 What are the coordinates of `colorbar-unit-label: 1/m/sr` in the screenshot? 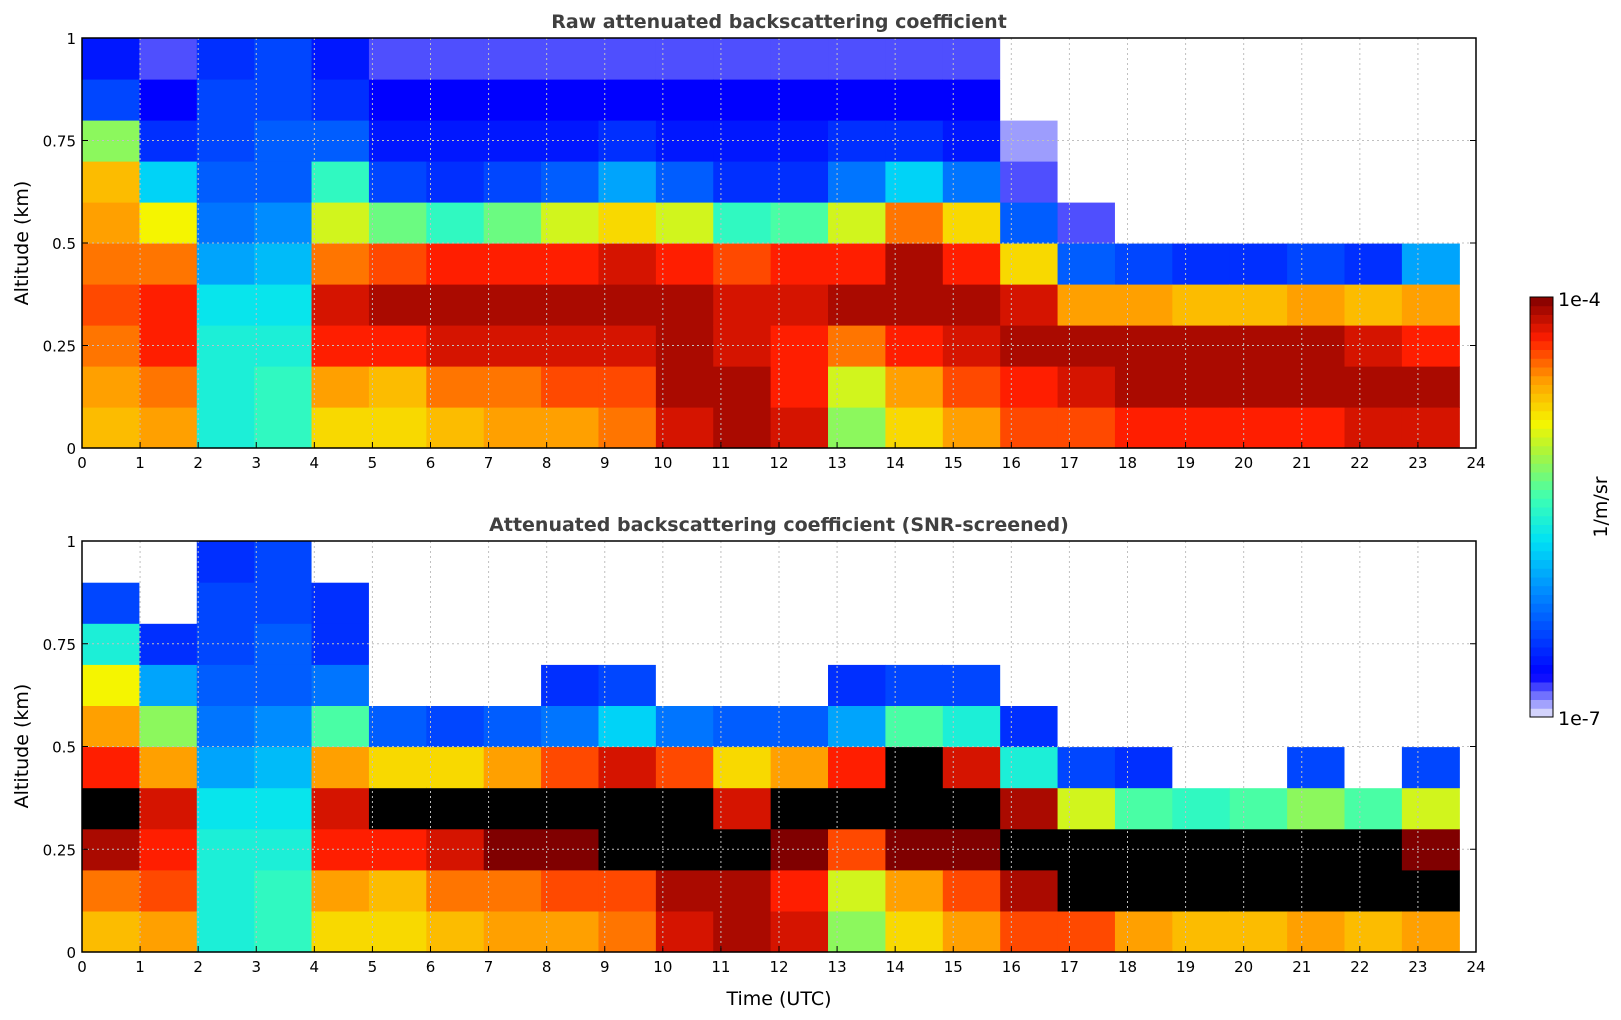 It's located at (1601, 506).